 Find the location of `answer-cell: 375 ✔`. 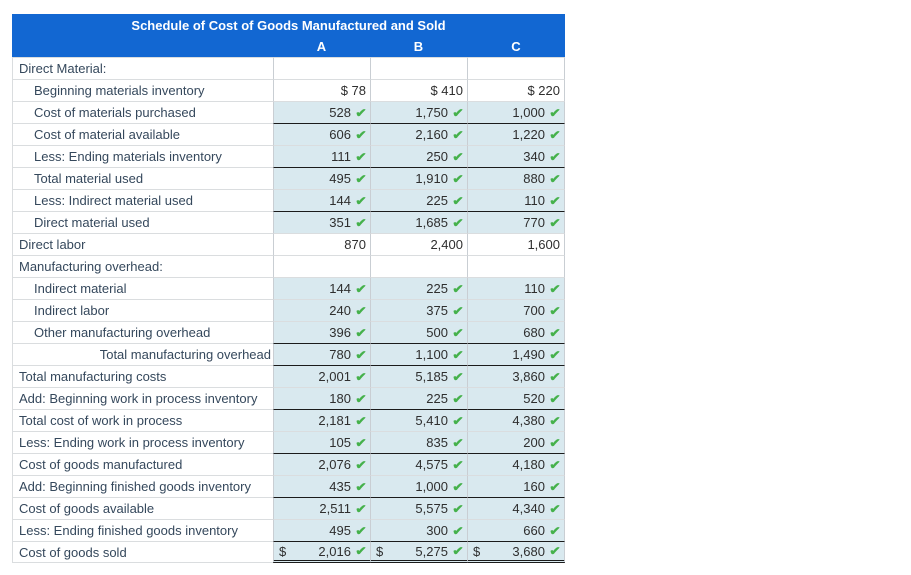

answer-cell: 375 ✔ is located at coordinates (418, 310).